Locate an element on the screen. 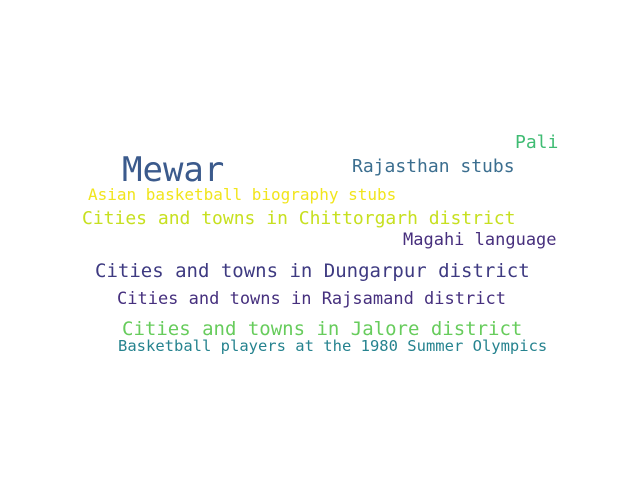  word-magahi-language: Magahi language is located at coordinates (480, 240).